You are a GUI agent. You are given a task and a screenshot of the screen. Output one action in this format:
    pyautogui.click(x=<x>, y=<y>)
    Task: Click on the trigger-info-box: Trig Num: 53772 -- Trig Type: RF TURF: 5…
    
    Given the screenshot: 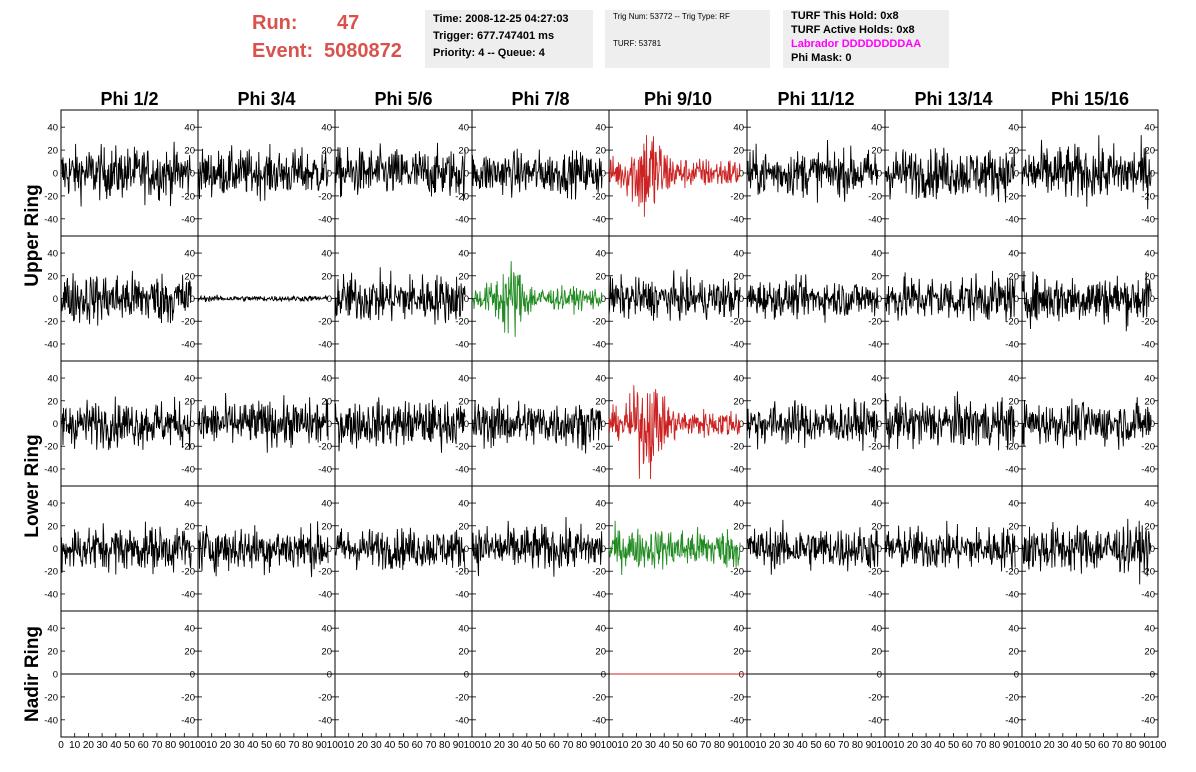 What is the action you would take?
    pyautogui.click(x=687, y=39)
    